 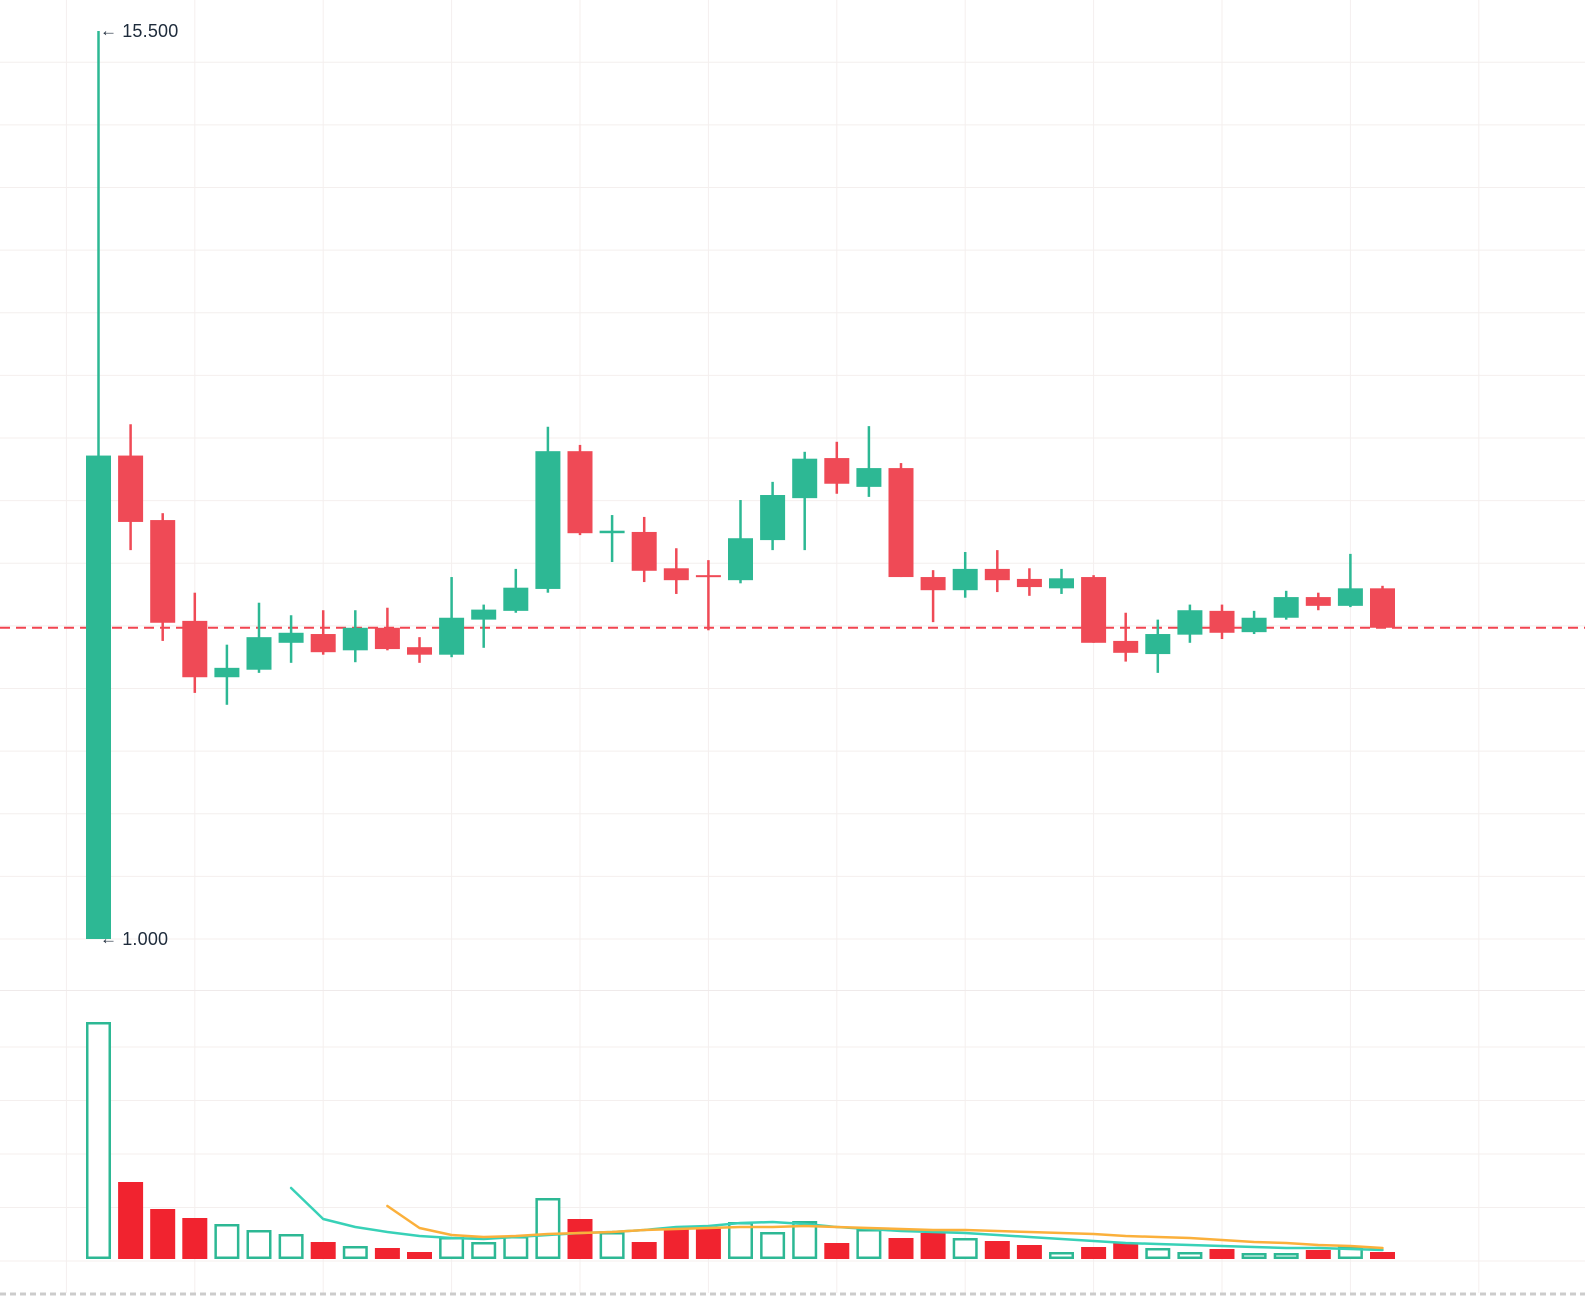 What do you see at coordinates (145, 938) in the screenshot?
I see `low-price-text: 1.000` at bounding box center [145, 938].